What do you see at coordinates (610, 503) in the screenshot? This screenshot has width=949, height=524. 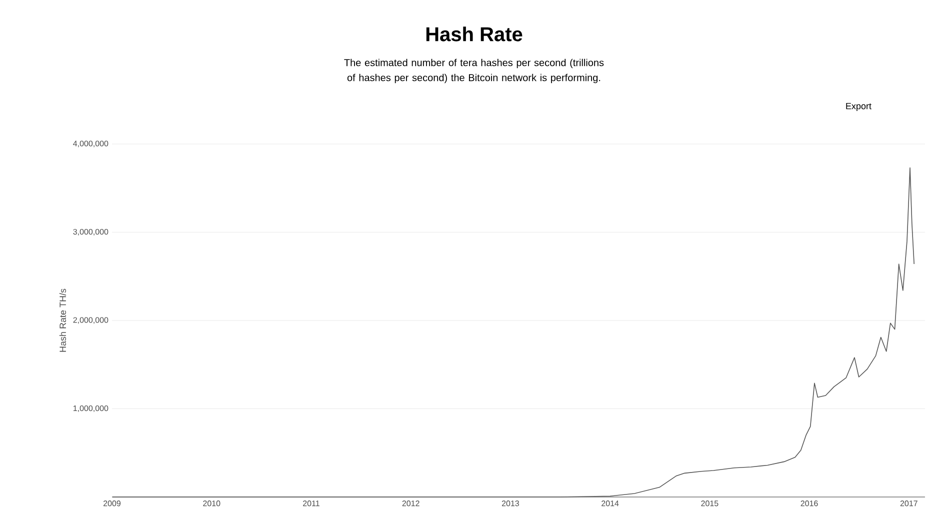 I see `x-tick-label: 2014` at bounding box center [610, 503].